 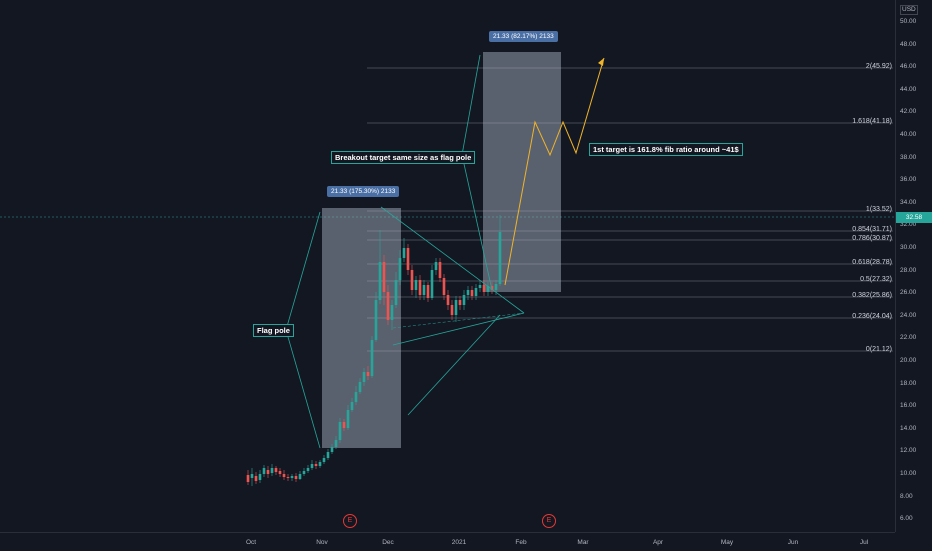 What do you see at coordinates (872, 316) in the screenshot?
I see `fib-level-label: 0.236(24.04)` at bounding box center [872, 316].